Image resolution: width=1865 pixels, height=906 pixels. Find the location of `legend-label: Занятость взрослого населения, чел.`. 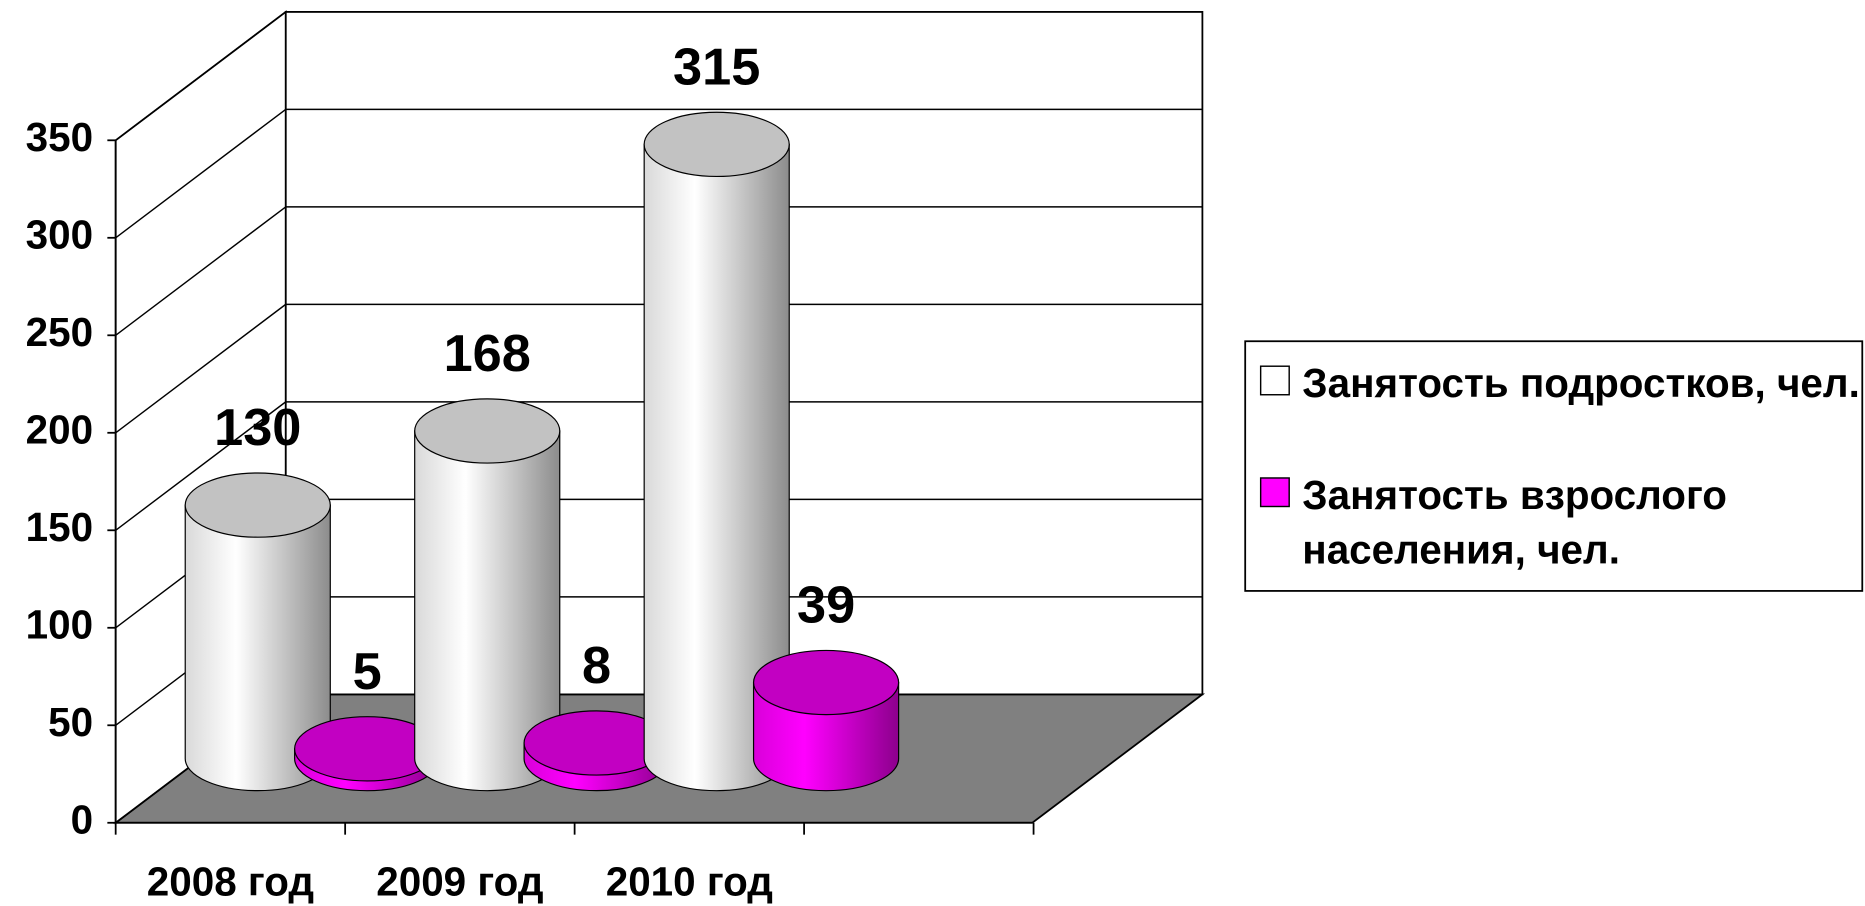

legend-label: Занятость взрослого населения, чел. is located at coordinates (1514, 523).